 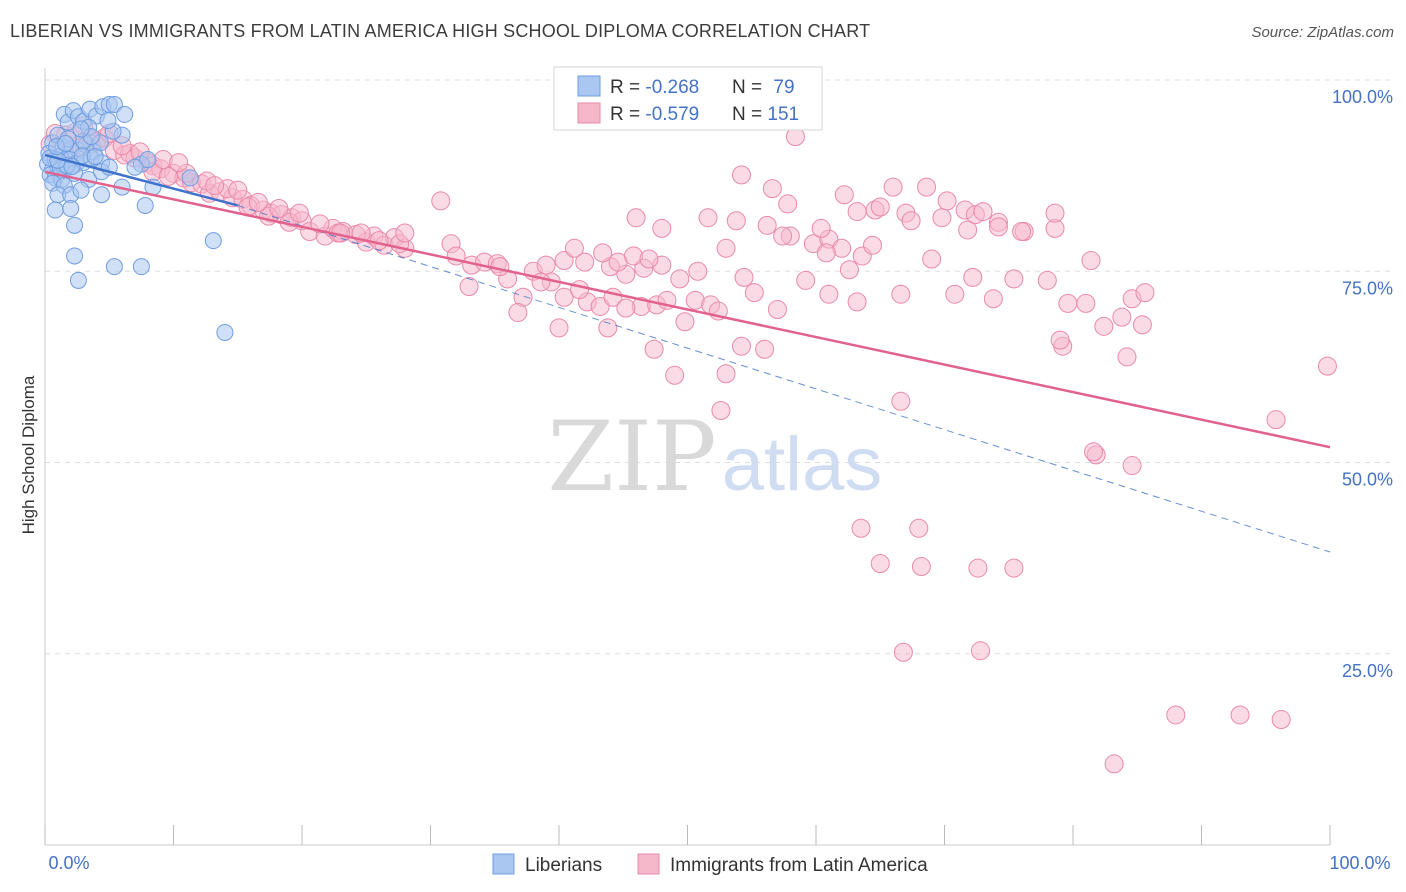 I want to click on y-tick-label-50: 50.0%, so click(x=1367, y=480).